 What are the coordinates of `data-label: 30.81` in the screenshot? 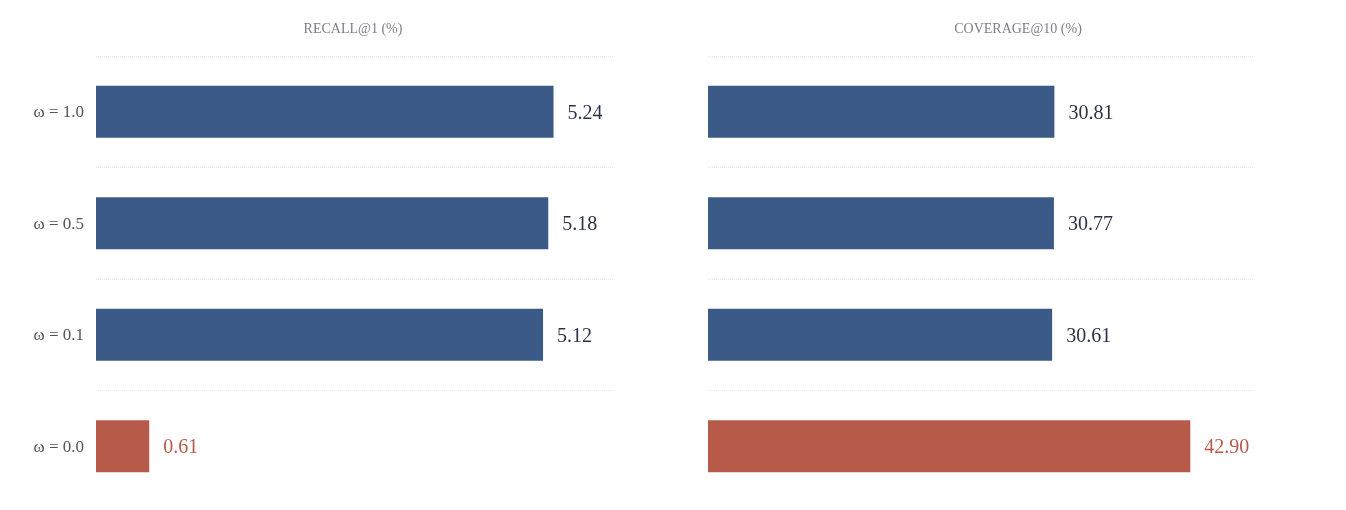 It's located at (1091, 111).